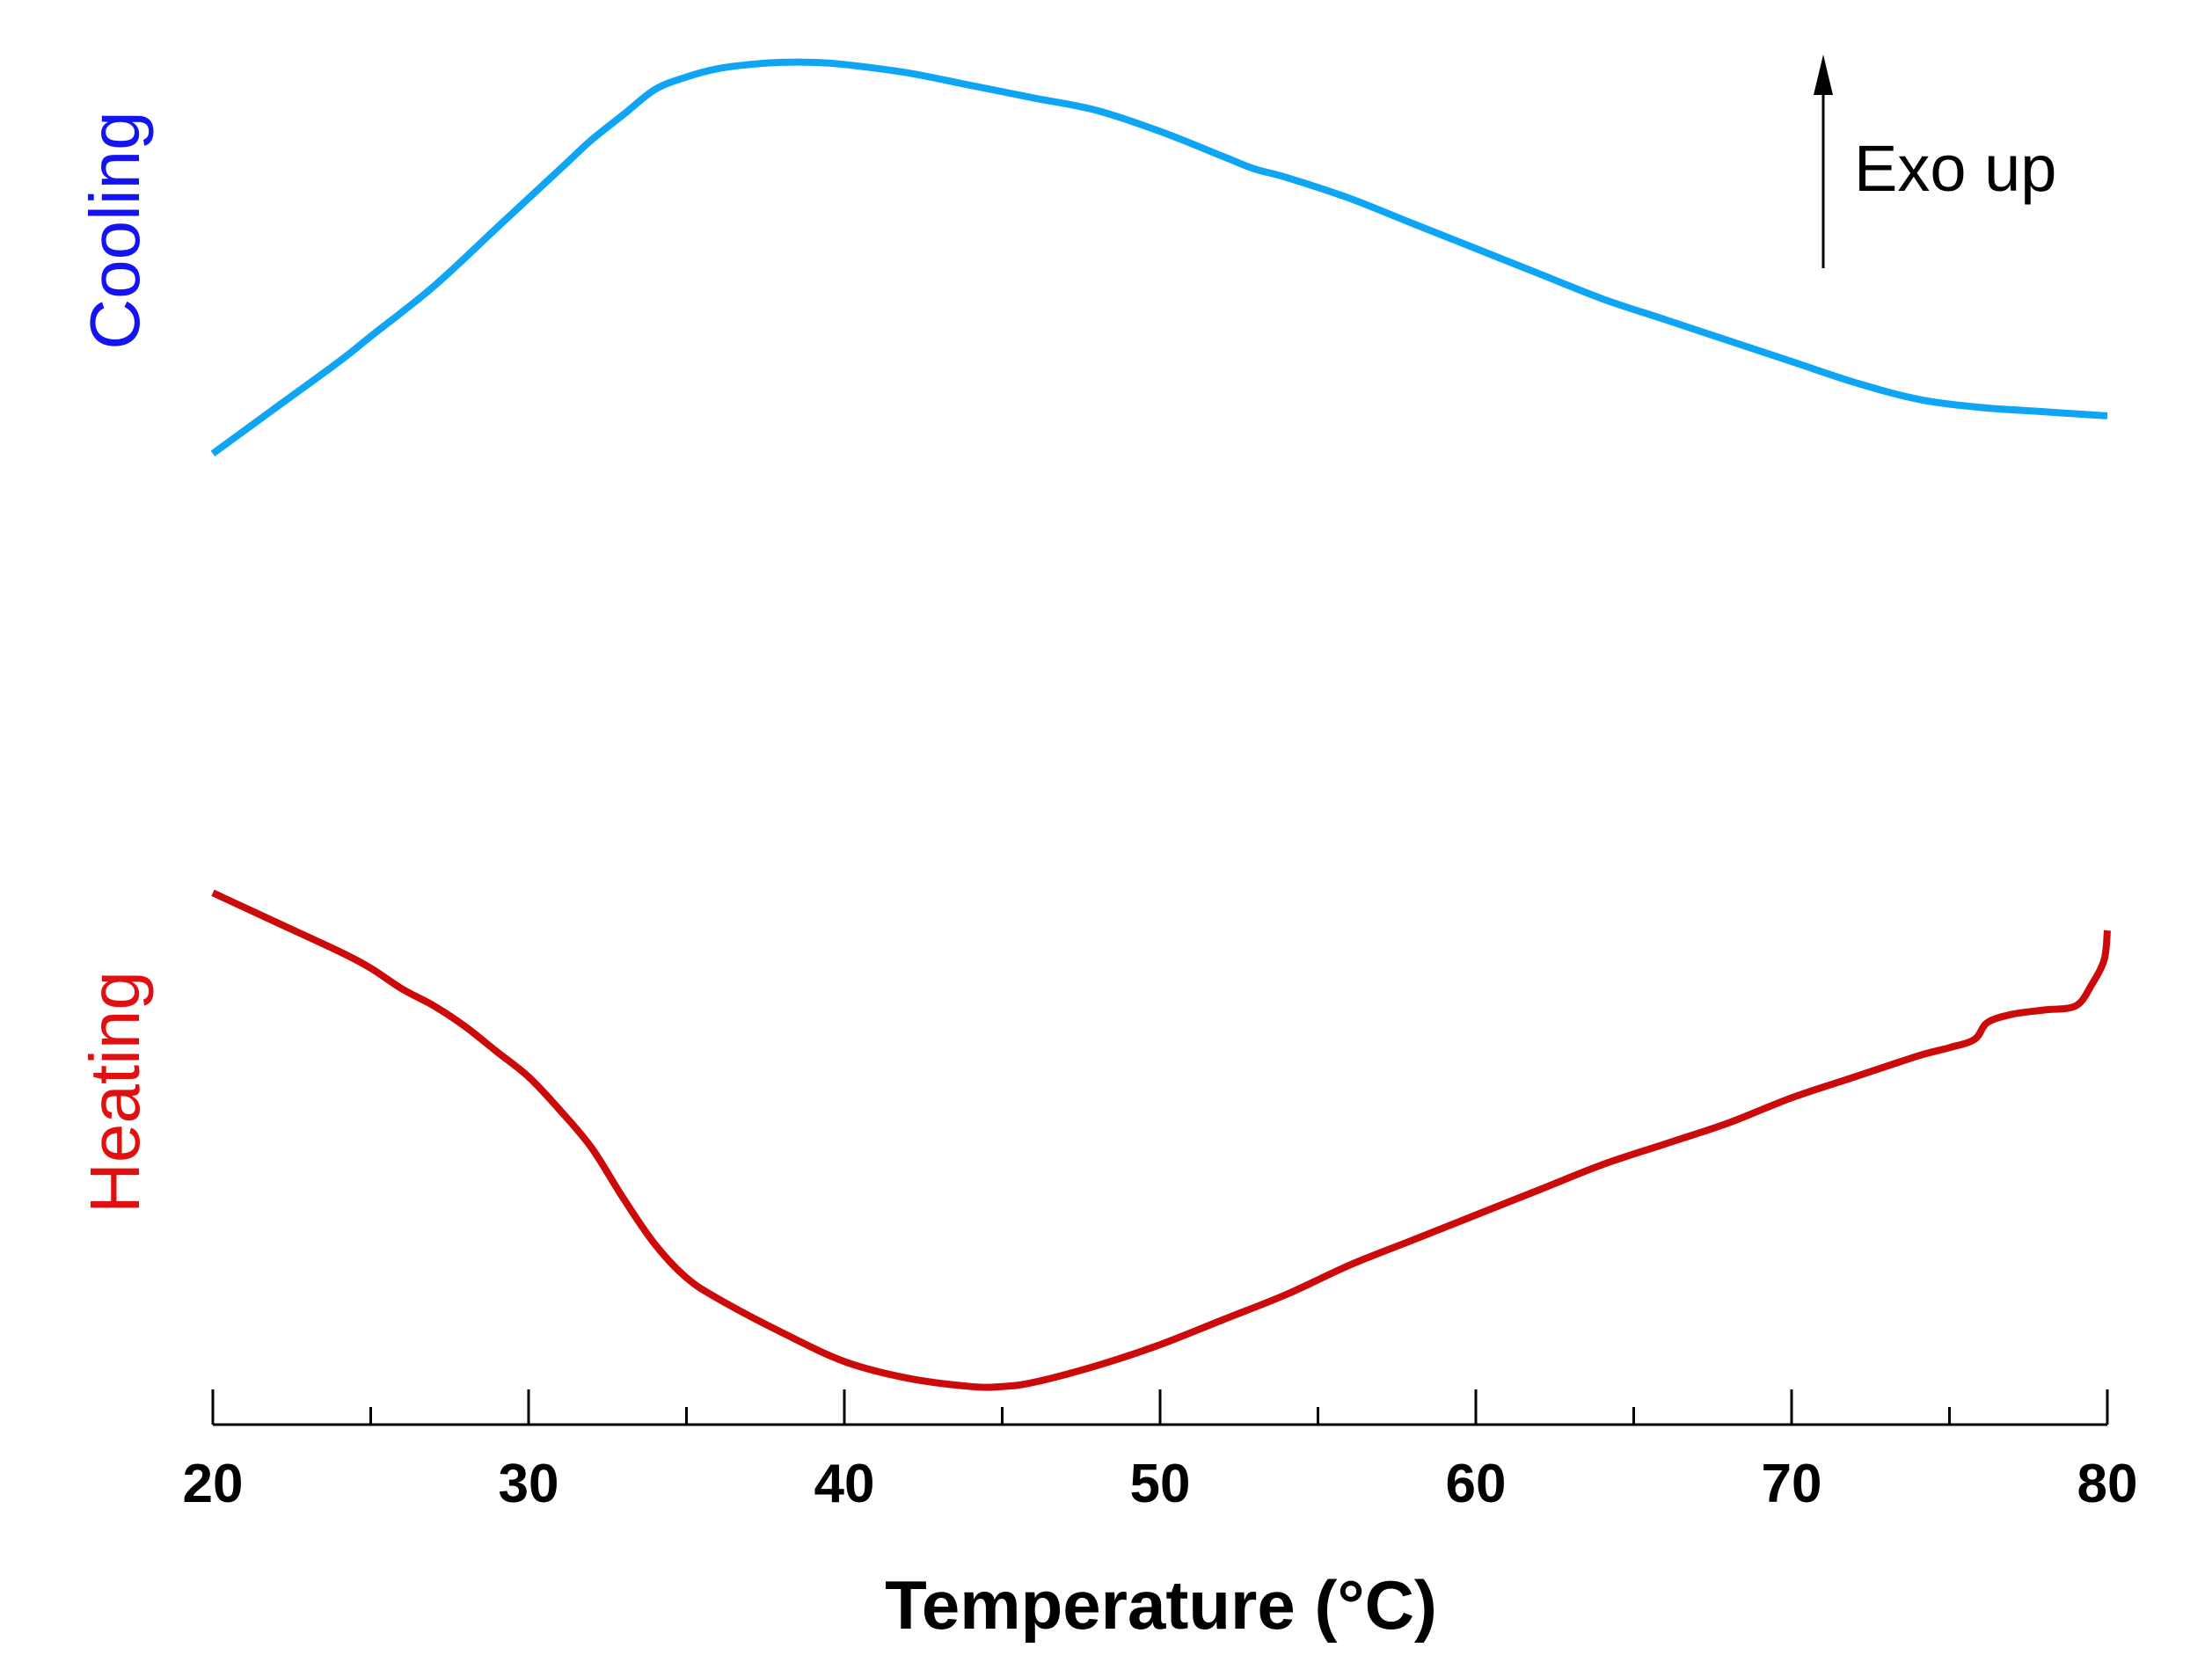 The image size is (2212, 1655). Describe the element at coordinates (1823, 75) in the screenshot. I see `exo-up-arrow-head` at that location.